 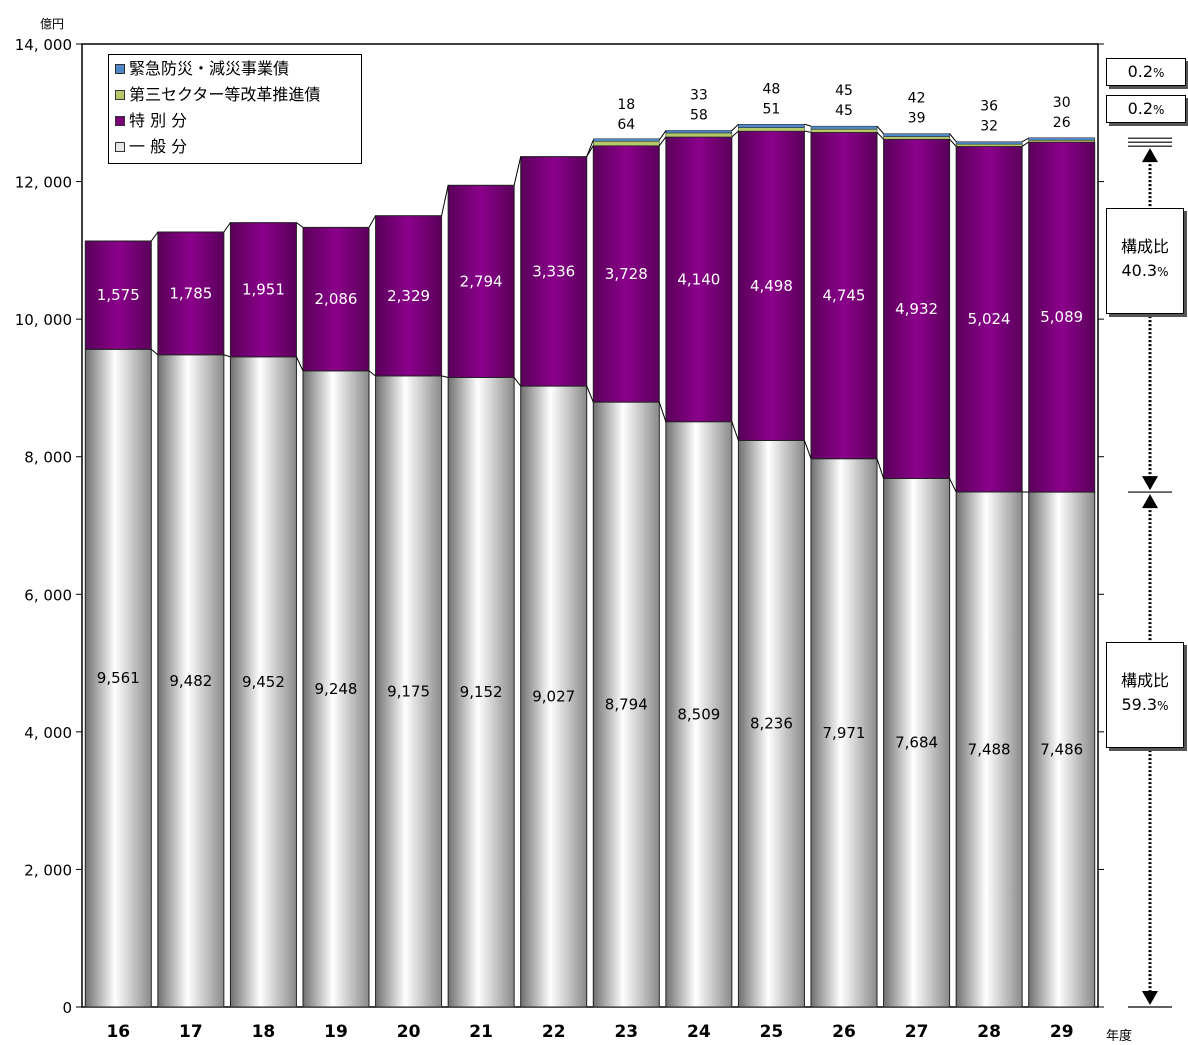 I want to click on x-tick-label-20: 20, so click(x=409, y=1031).